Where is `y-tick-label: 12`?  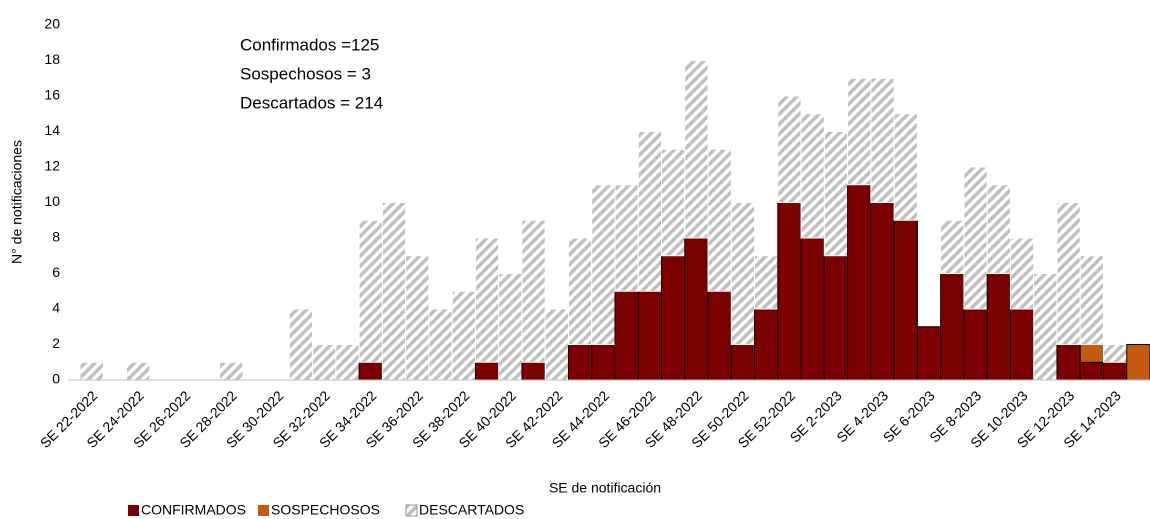
y-tick-label: 12 is located at coordinates (52, 166).